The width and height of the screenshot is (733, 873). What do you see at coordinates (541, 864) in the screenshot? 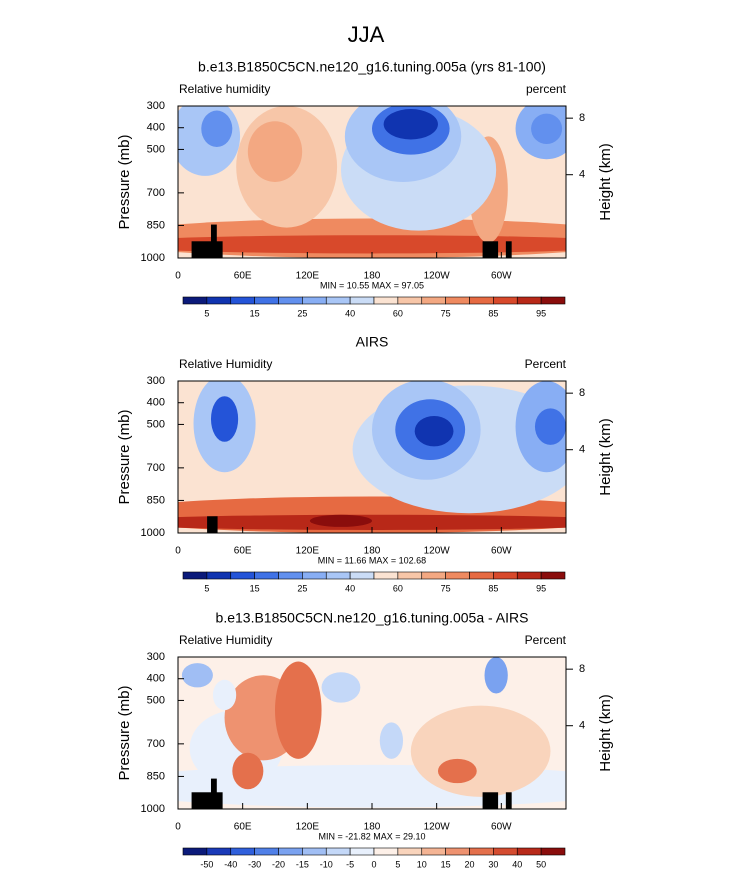
I see `colorbar-label: 50` at bounding box center [541, 864].